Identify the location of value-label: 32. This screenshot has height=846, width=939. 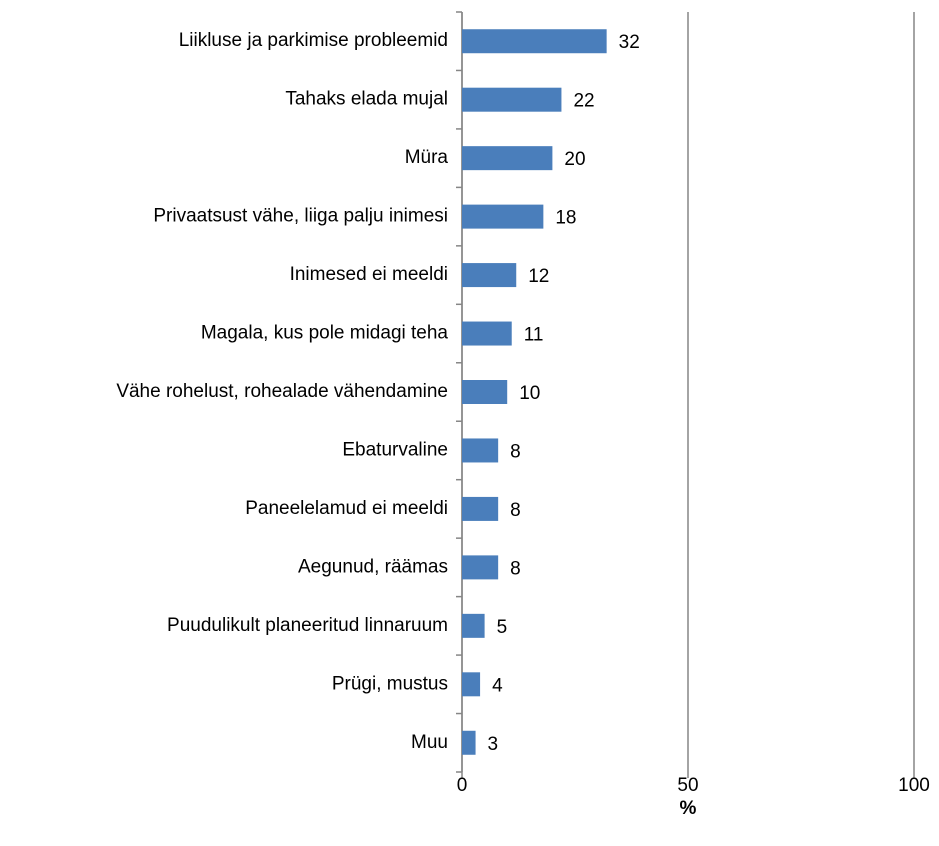
(629, 42).